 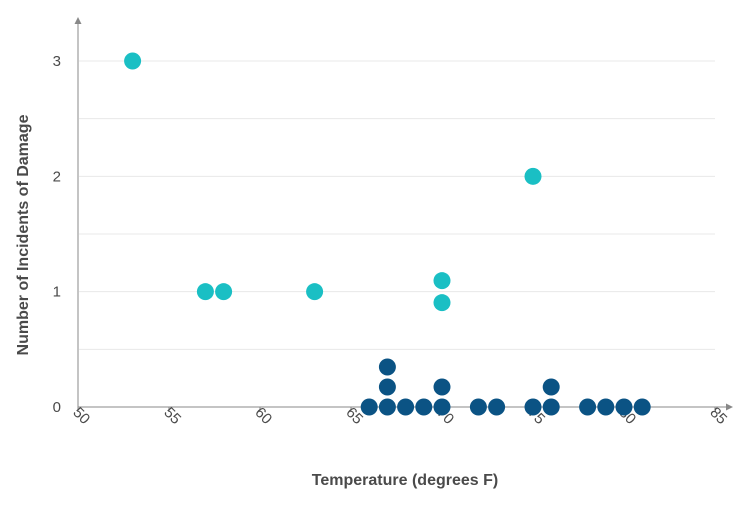 What do you see at coordinates (57, 292) in the screenshot?
I see `y-tick-label: 1` at bounding box center [57, 292].